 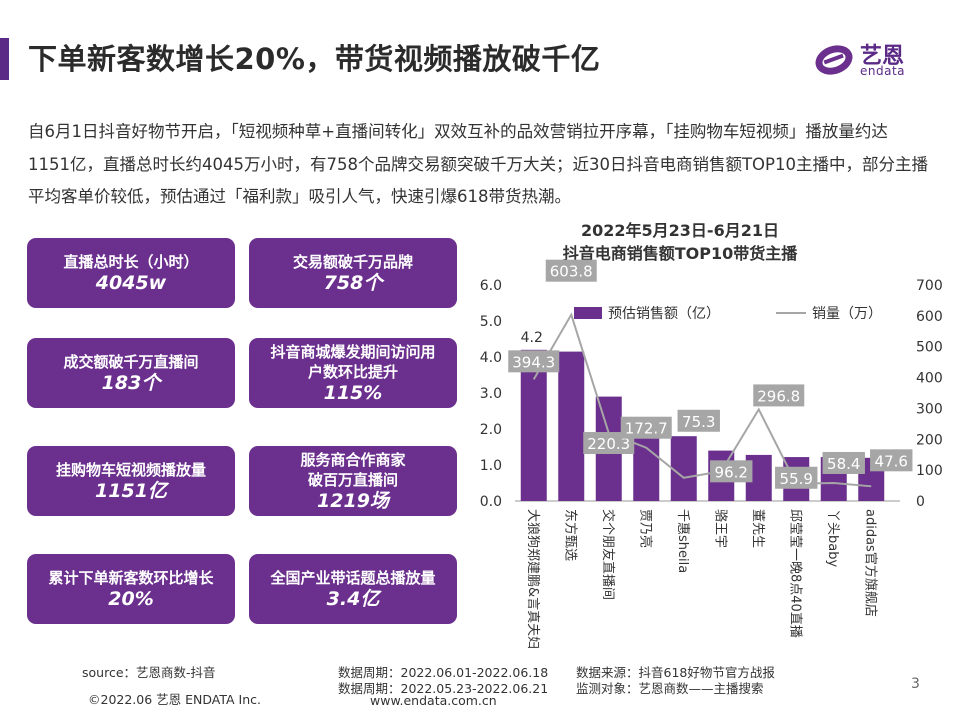 I want to click on stat-label: 全国产业带话题总播放量, so click(x=353, y=577).